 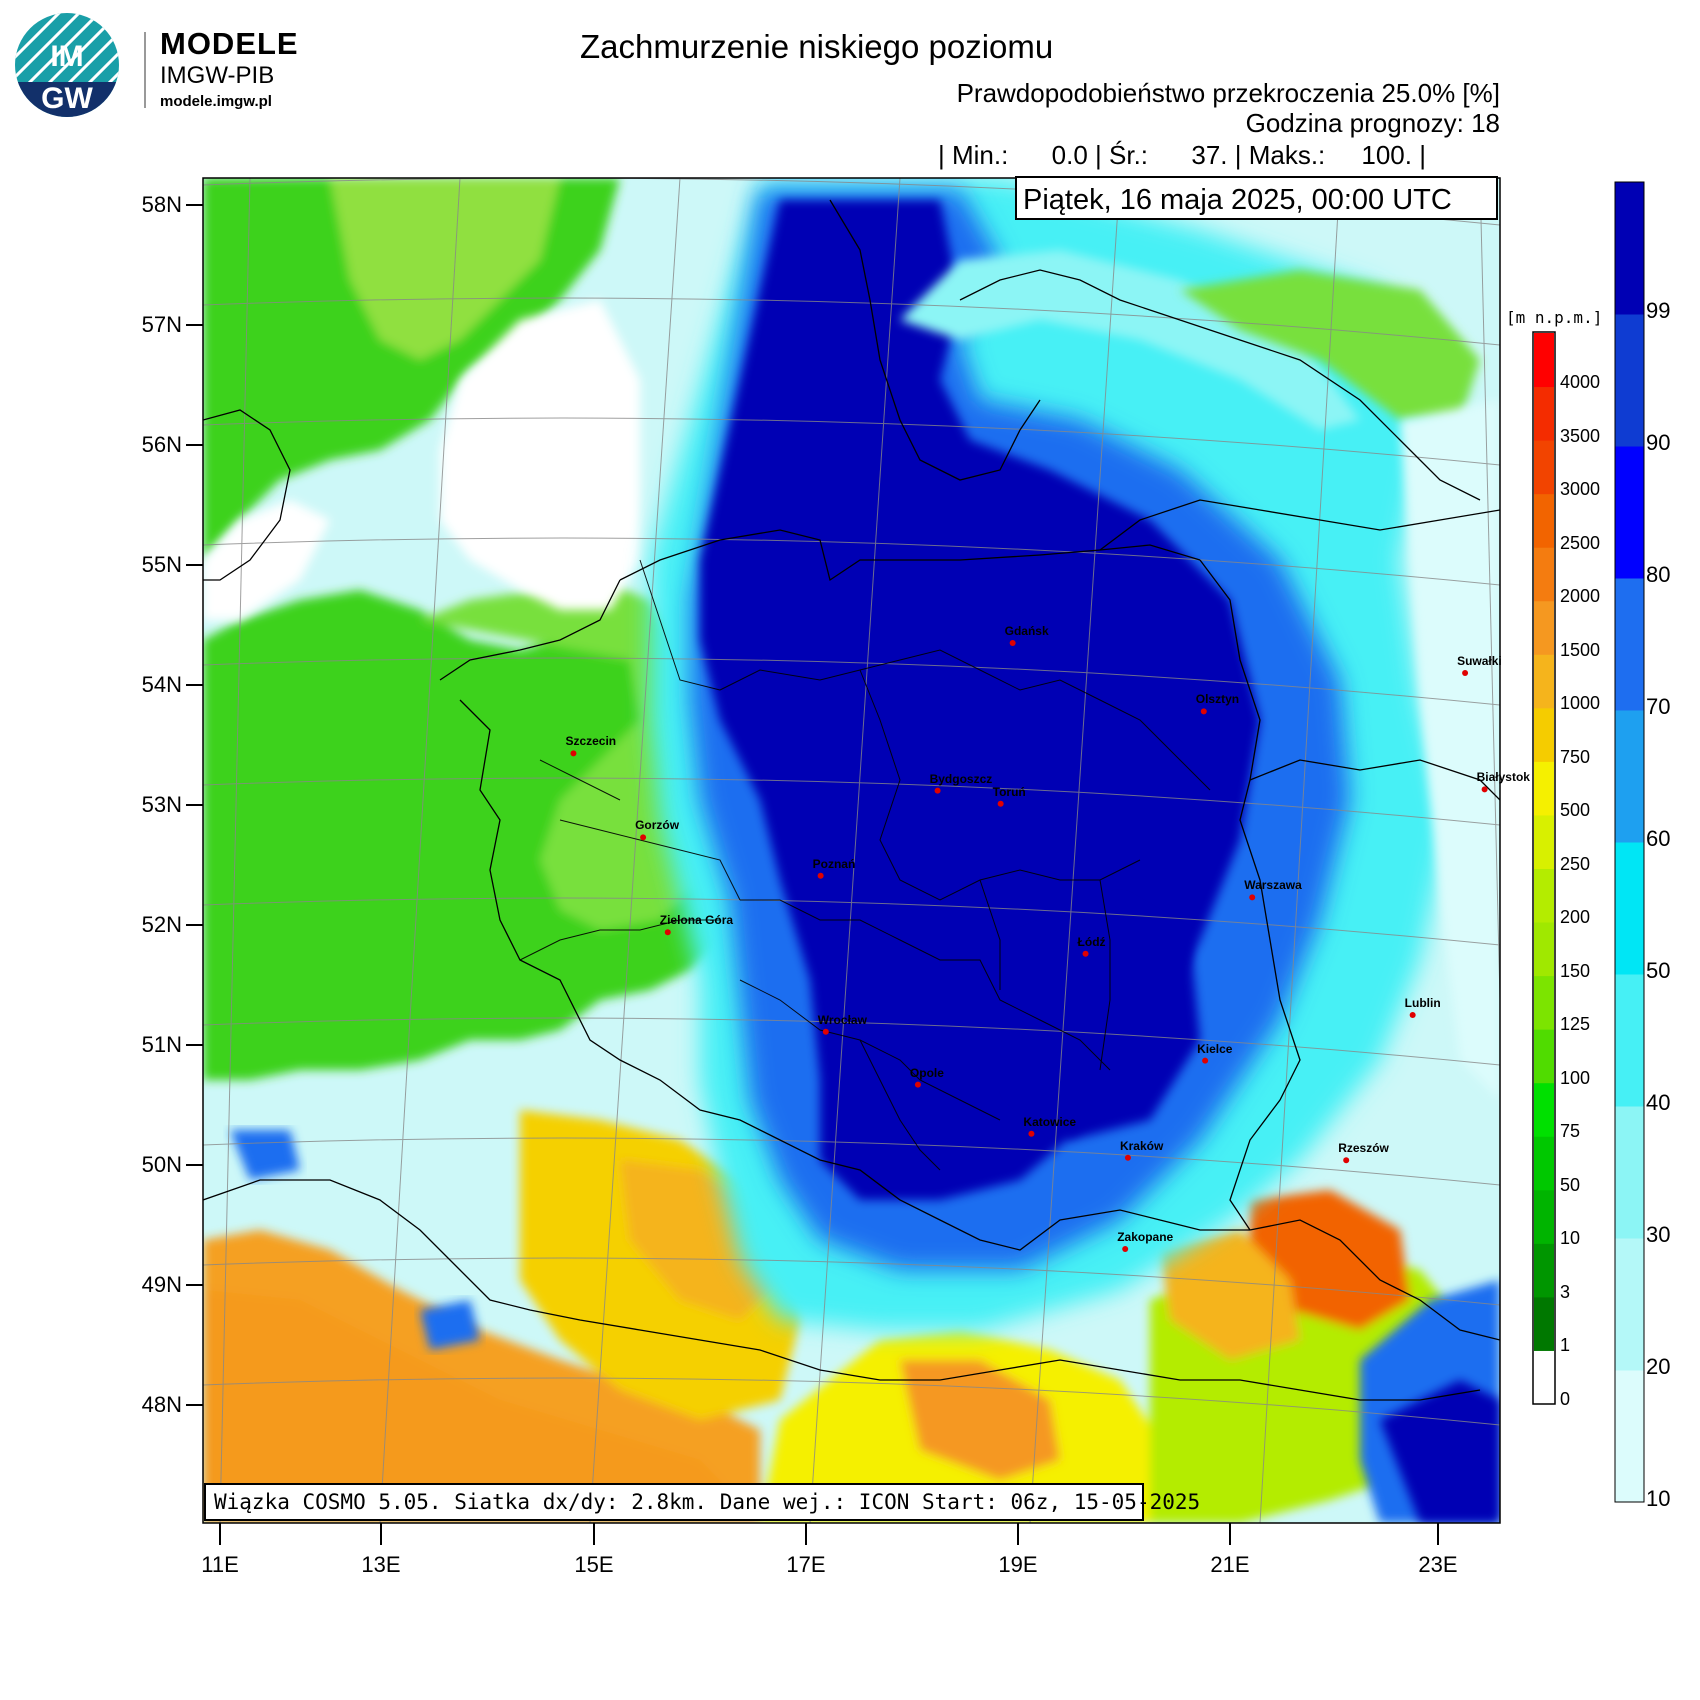 I want to click on elevation-label: 3500, so click(x=1580, y=435).